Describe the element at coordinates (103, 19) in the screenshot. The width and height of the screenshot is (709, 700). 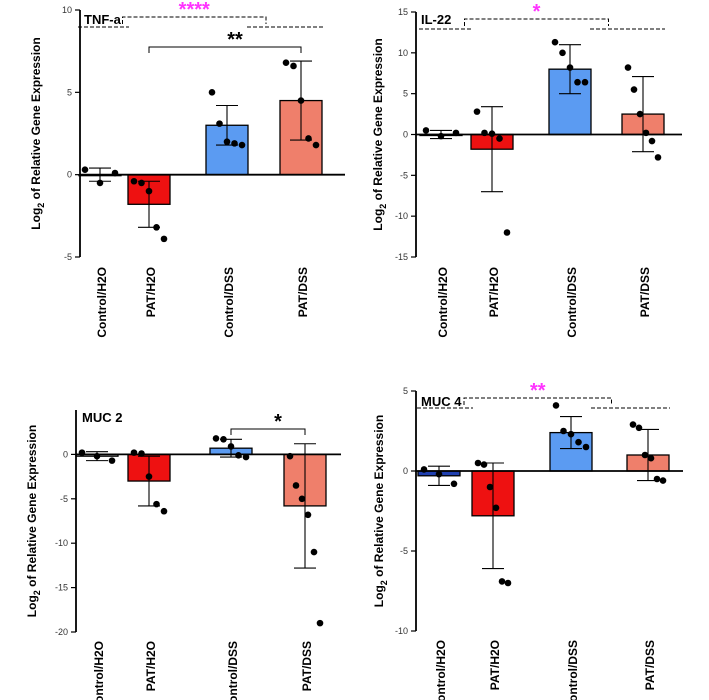
I see `panel-title: TNF-a` at that location.